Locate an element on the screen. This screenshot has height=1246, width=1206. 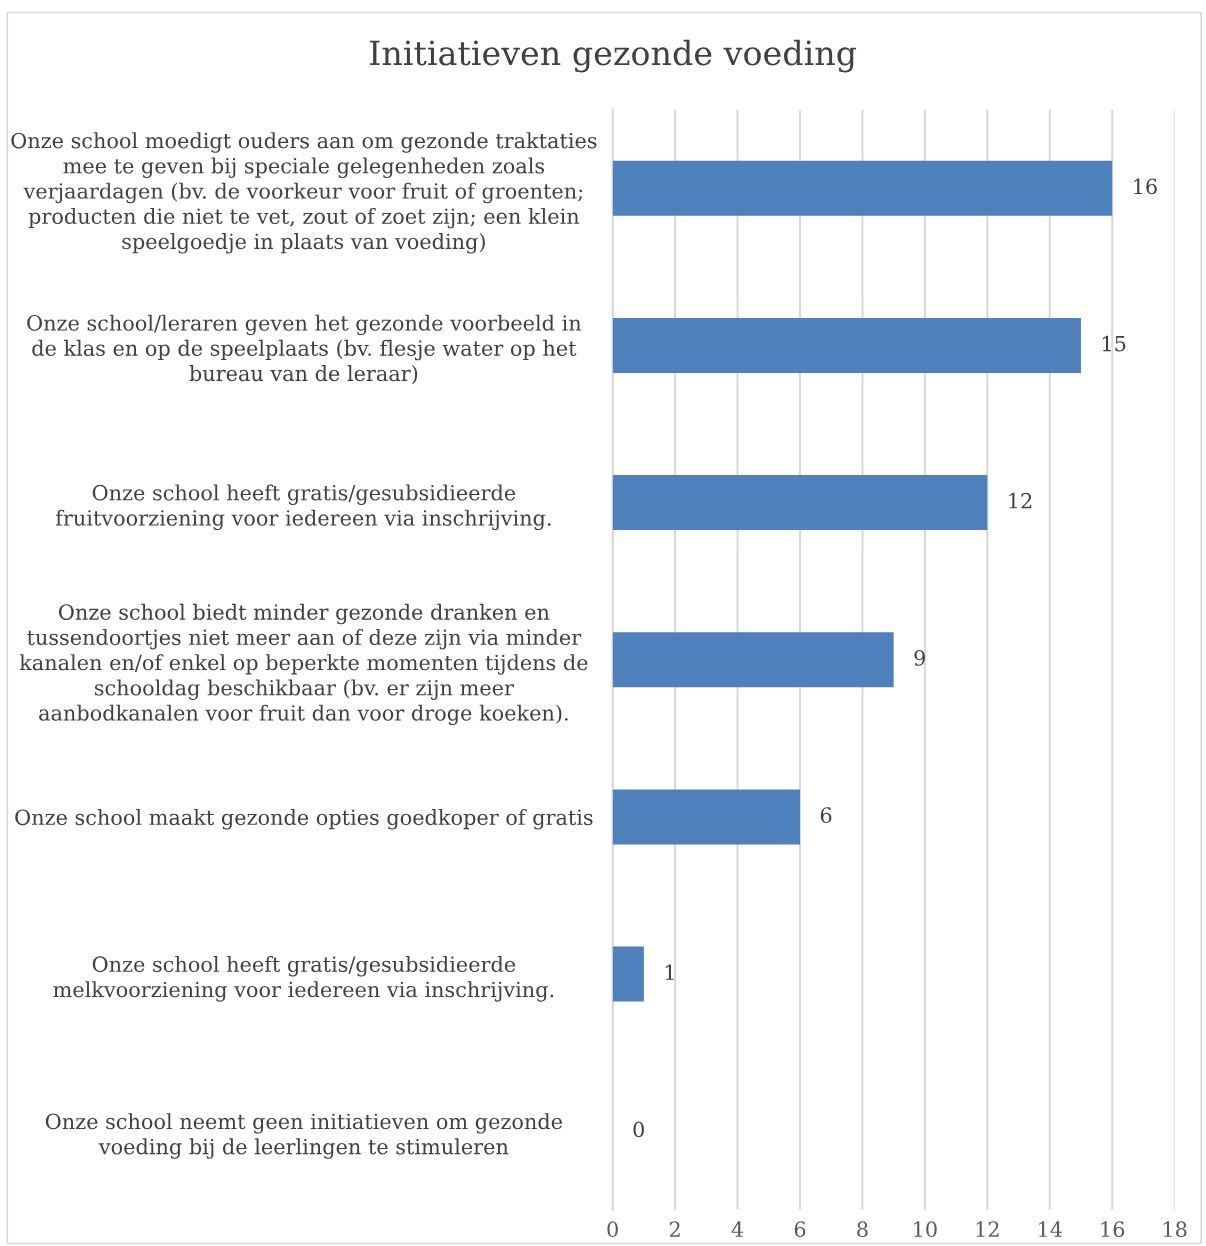
data-label: 15 is located at coordinates (1114, 343).